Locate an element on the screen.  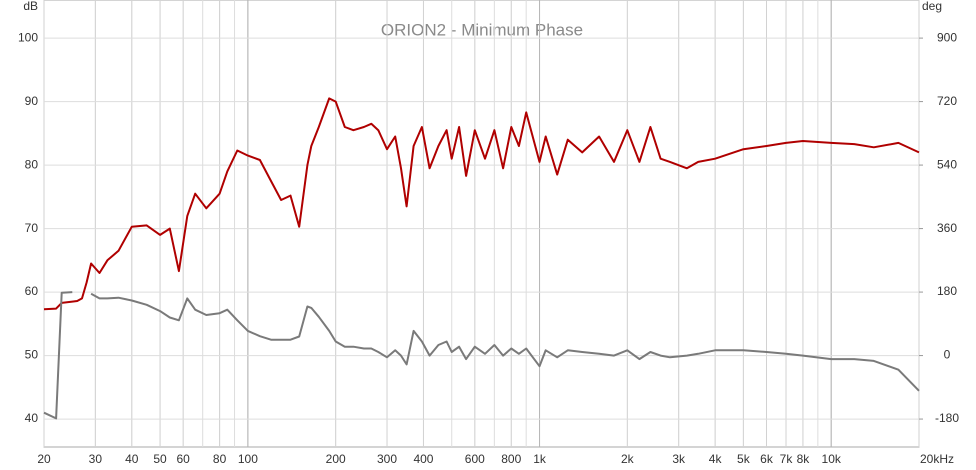
x-tick-label: 8k is located at coordinates (804, 459).